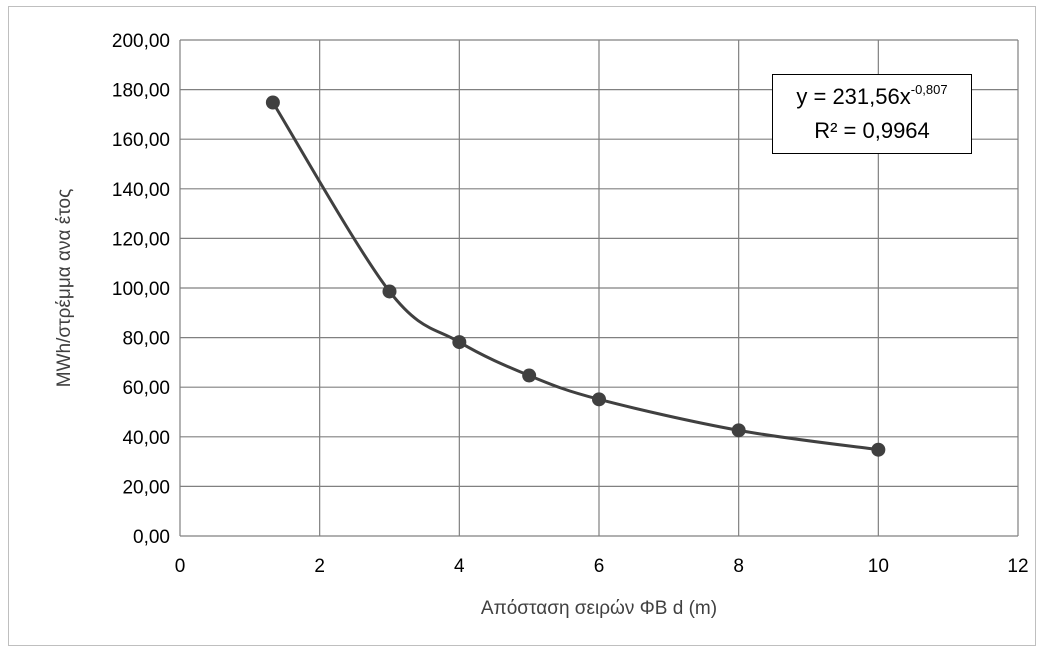 The width and height of the screenshot is (1044, 653). What do you see at coordinates (64, 288) in the screenshot?
I see `y-axis-label: MWh/στρέμμα ανα έτος` at bounding box center [64, 288].